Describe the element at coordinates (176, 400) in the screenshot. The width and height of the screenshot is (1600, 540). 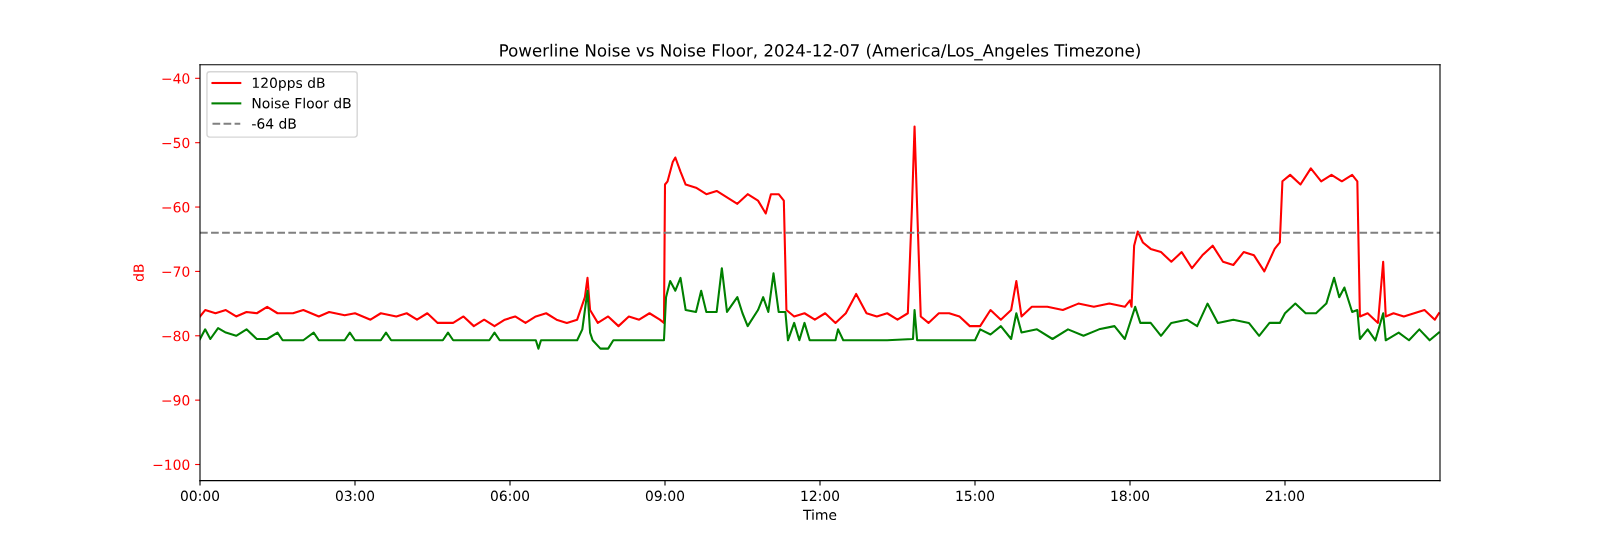
I see `y-tick-label: −90` at that location.